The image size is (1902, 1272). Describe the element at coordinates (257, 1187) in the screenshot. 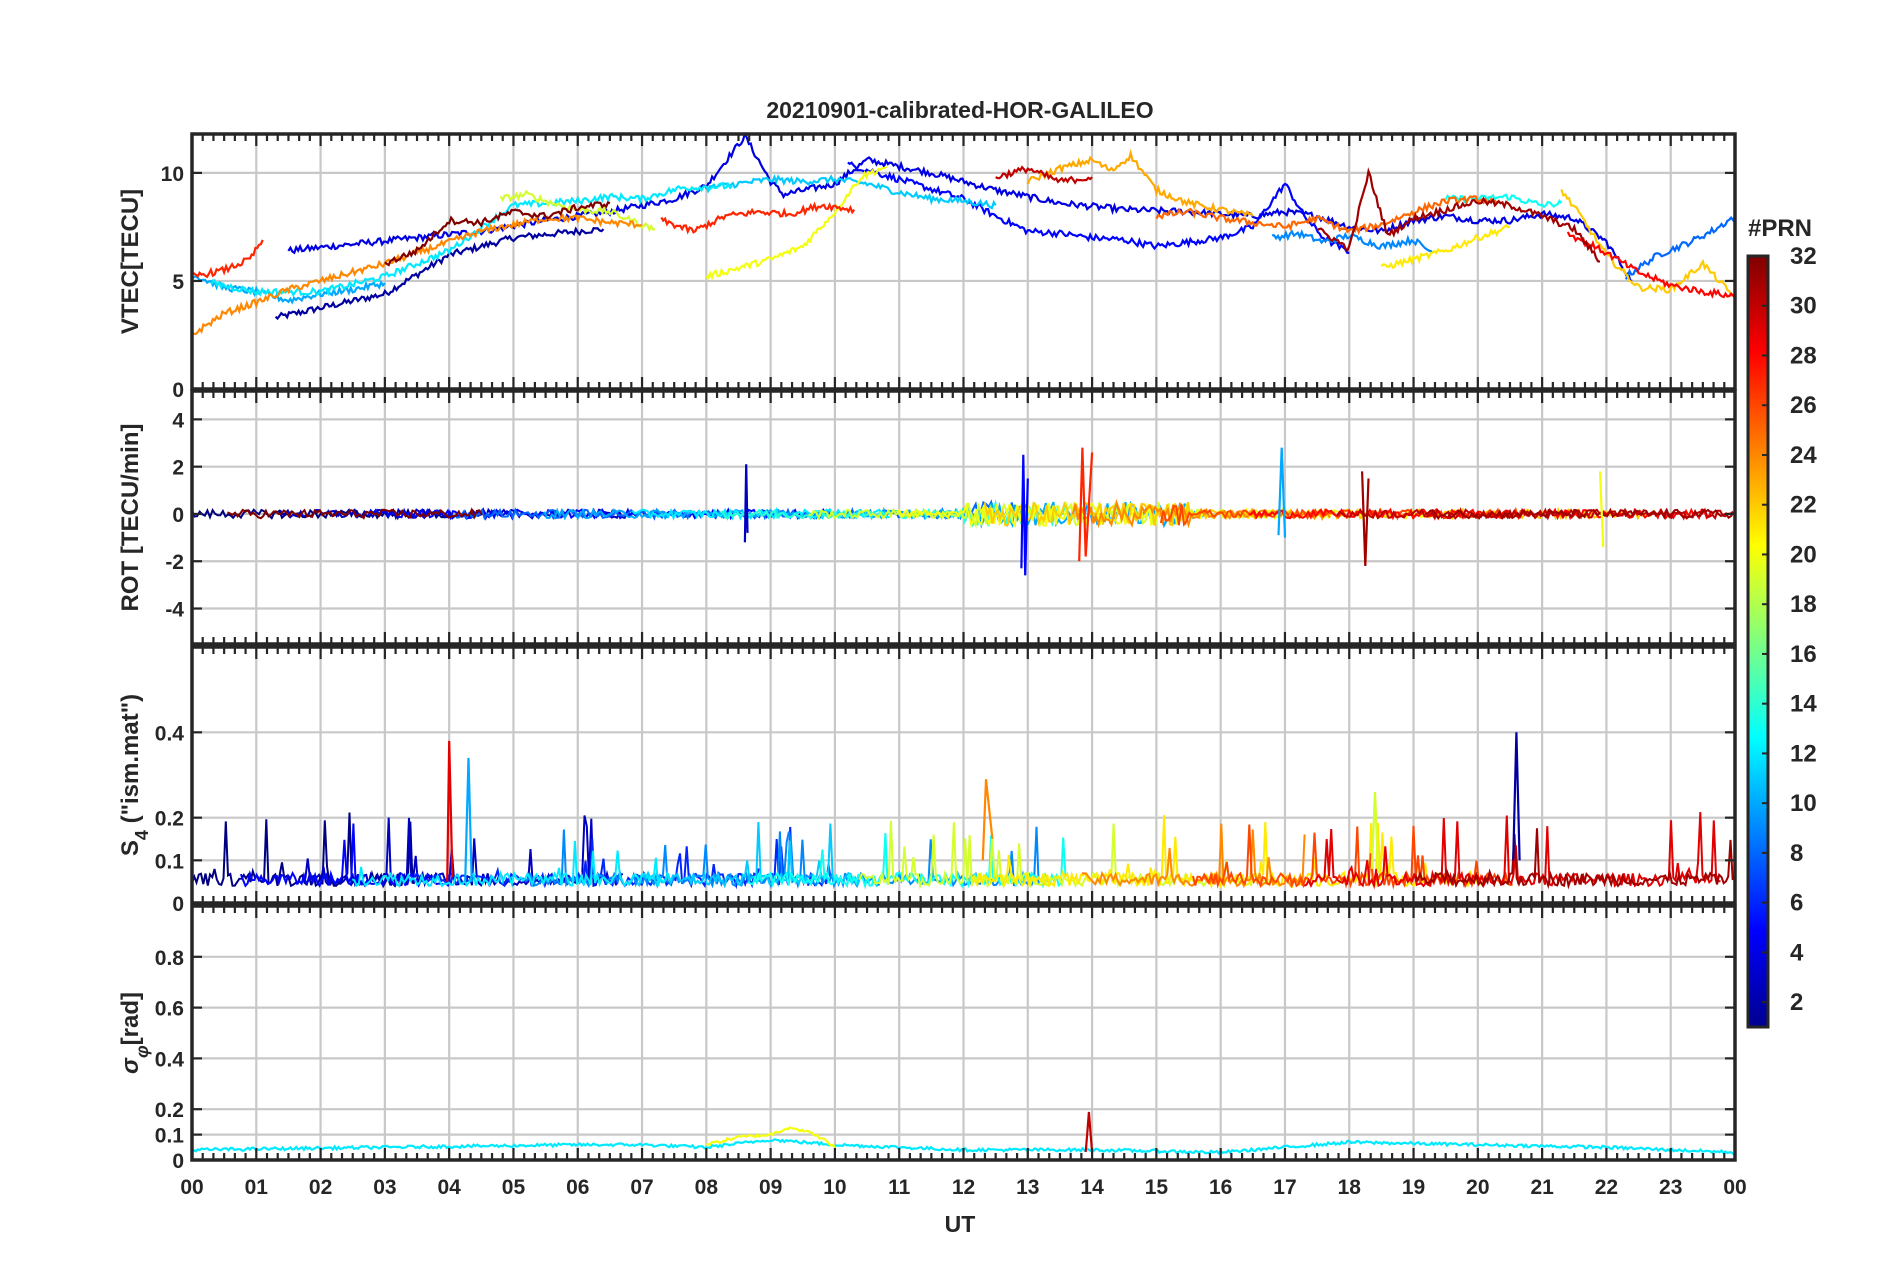

I see `x-tick-label: 01` at that location.